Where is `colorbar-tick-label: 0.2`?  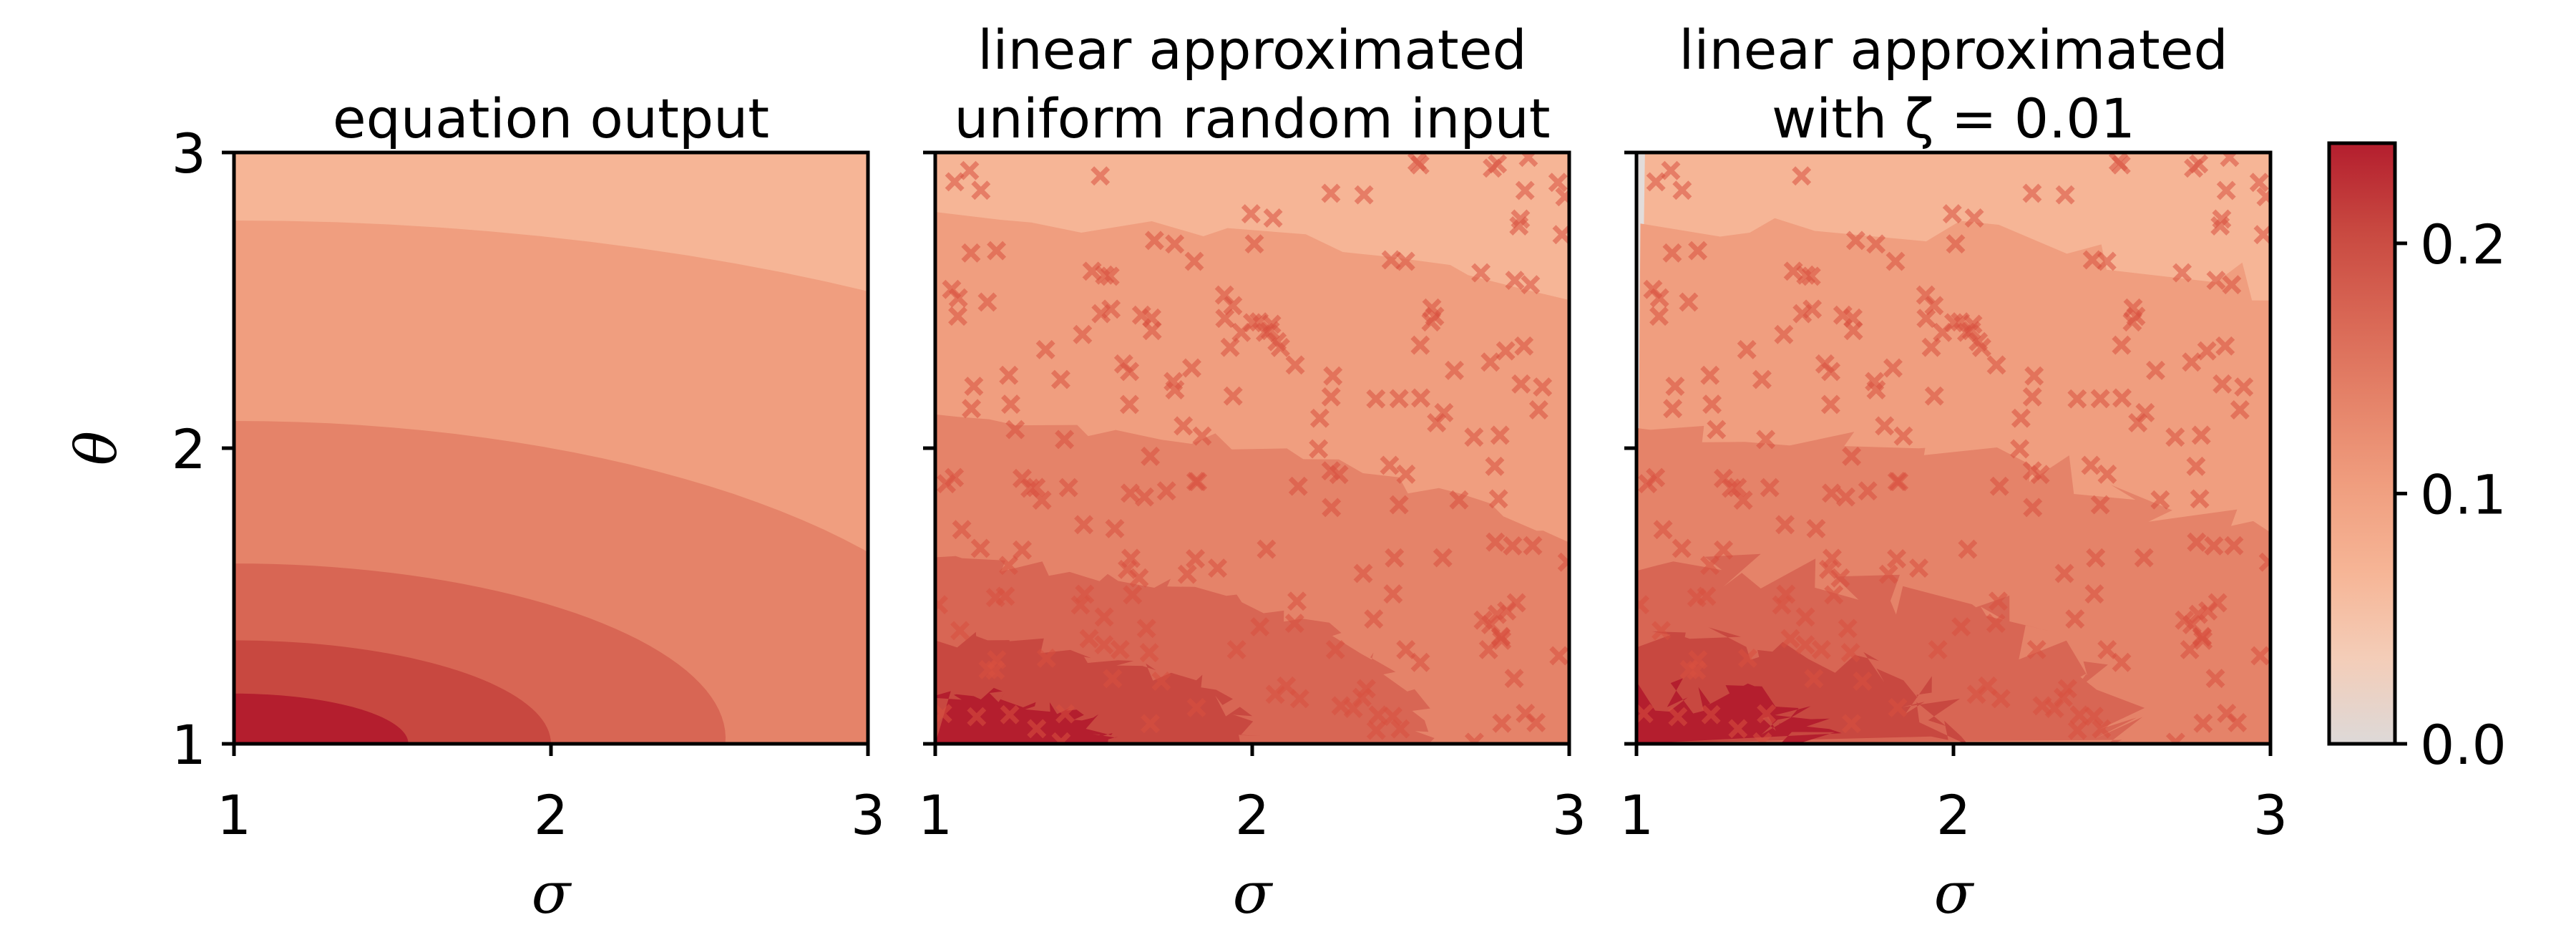
colorbar-tick-label: 0.2 is located at coordinates (2463, 244).